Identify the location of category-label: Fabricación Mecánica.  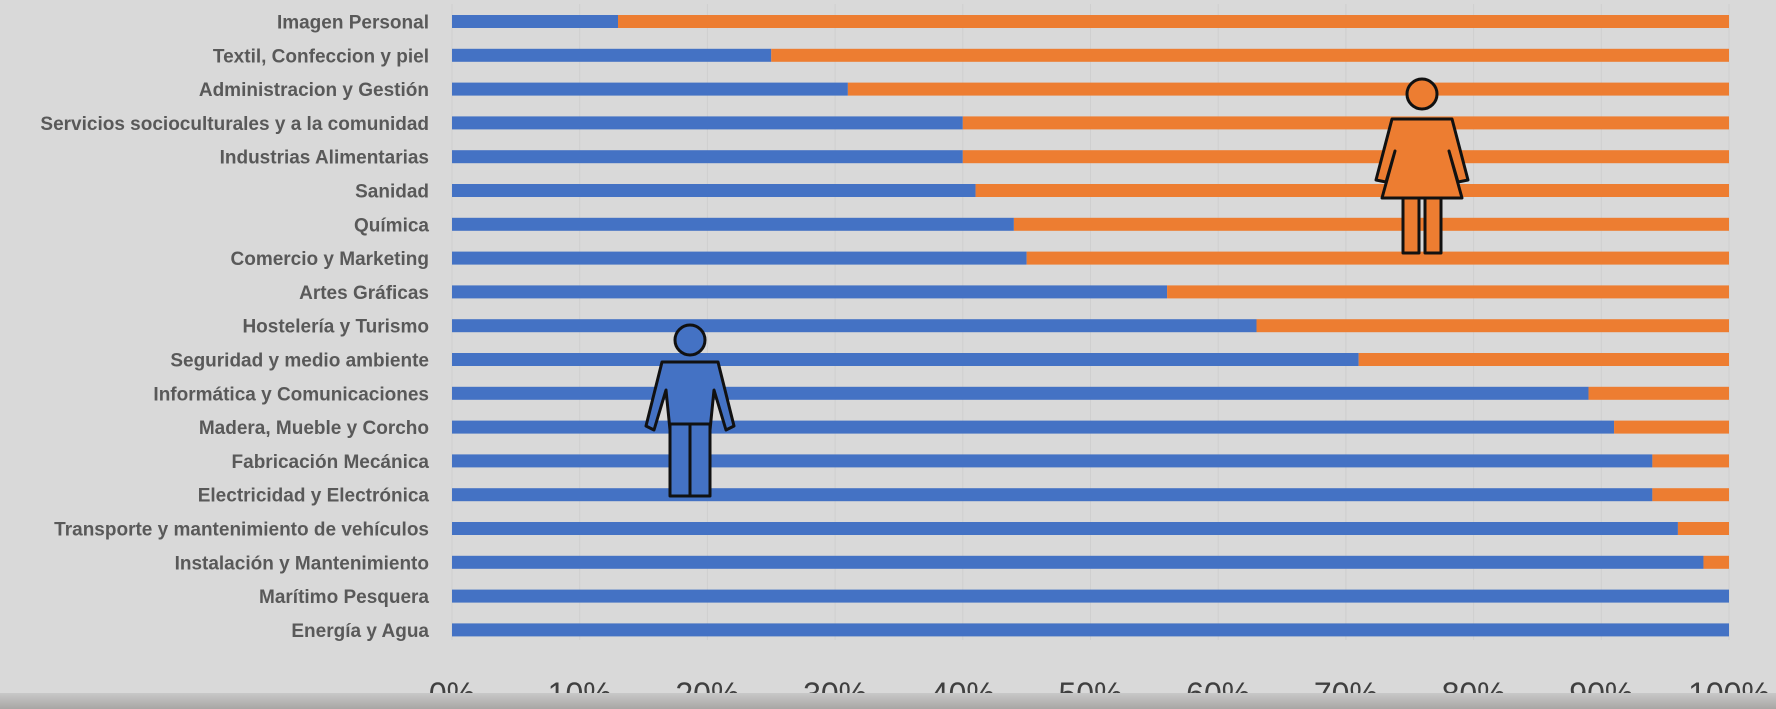
(331, 462).